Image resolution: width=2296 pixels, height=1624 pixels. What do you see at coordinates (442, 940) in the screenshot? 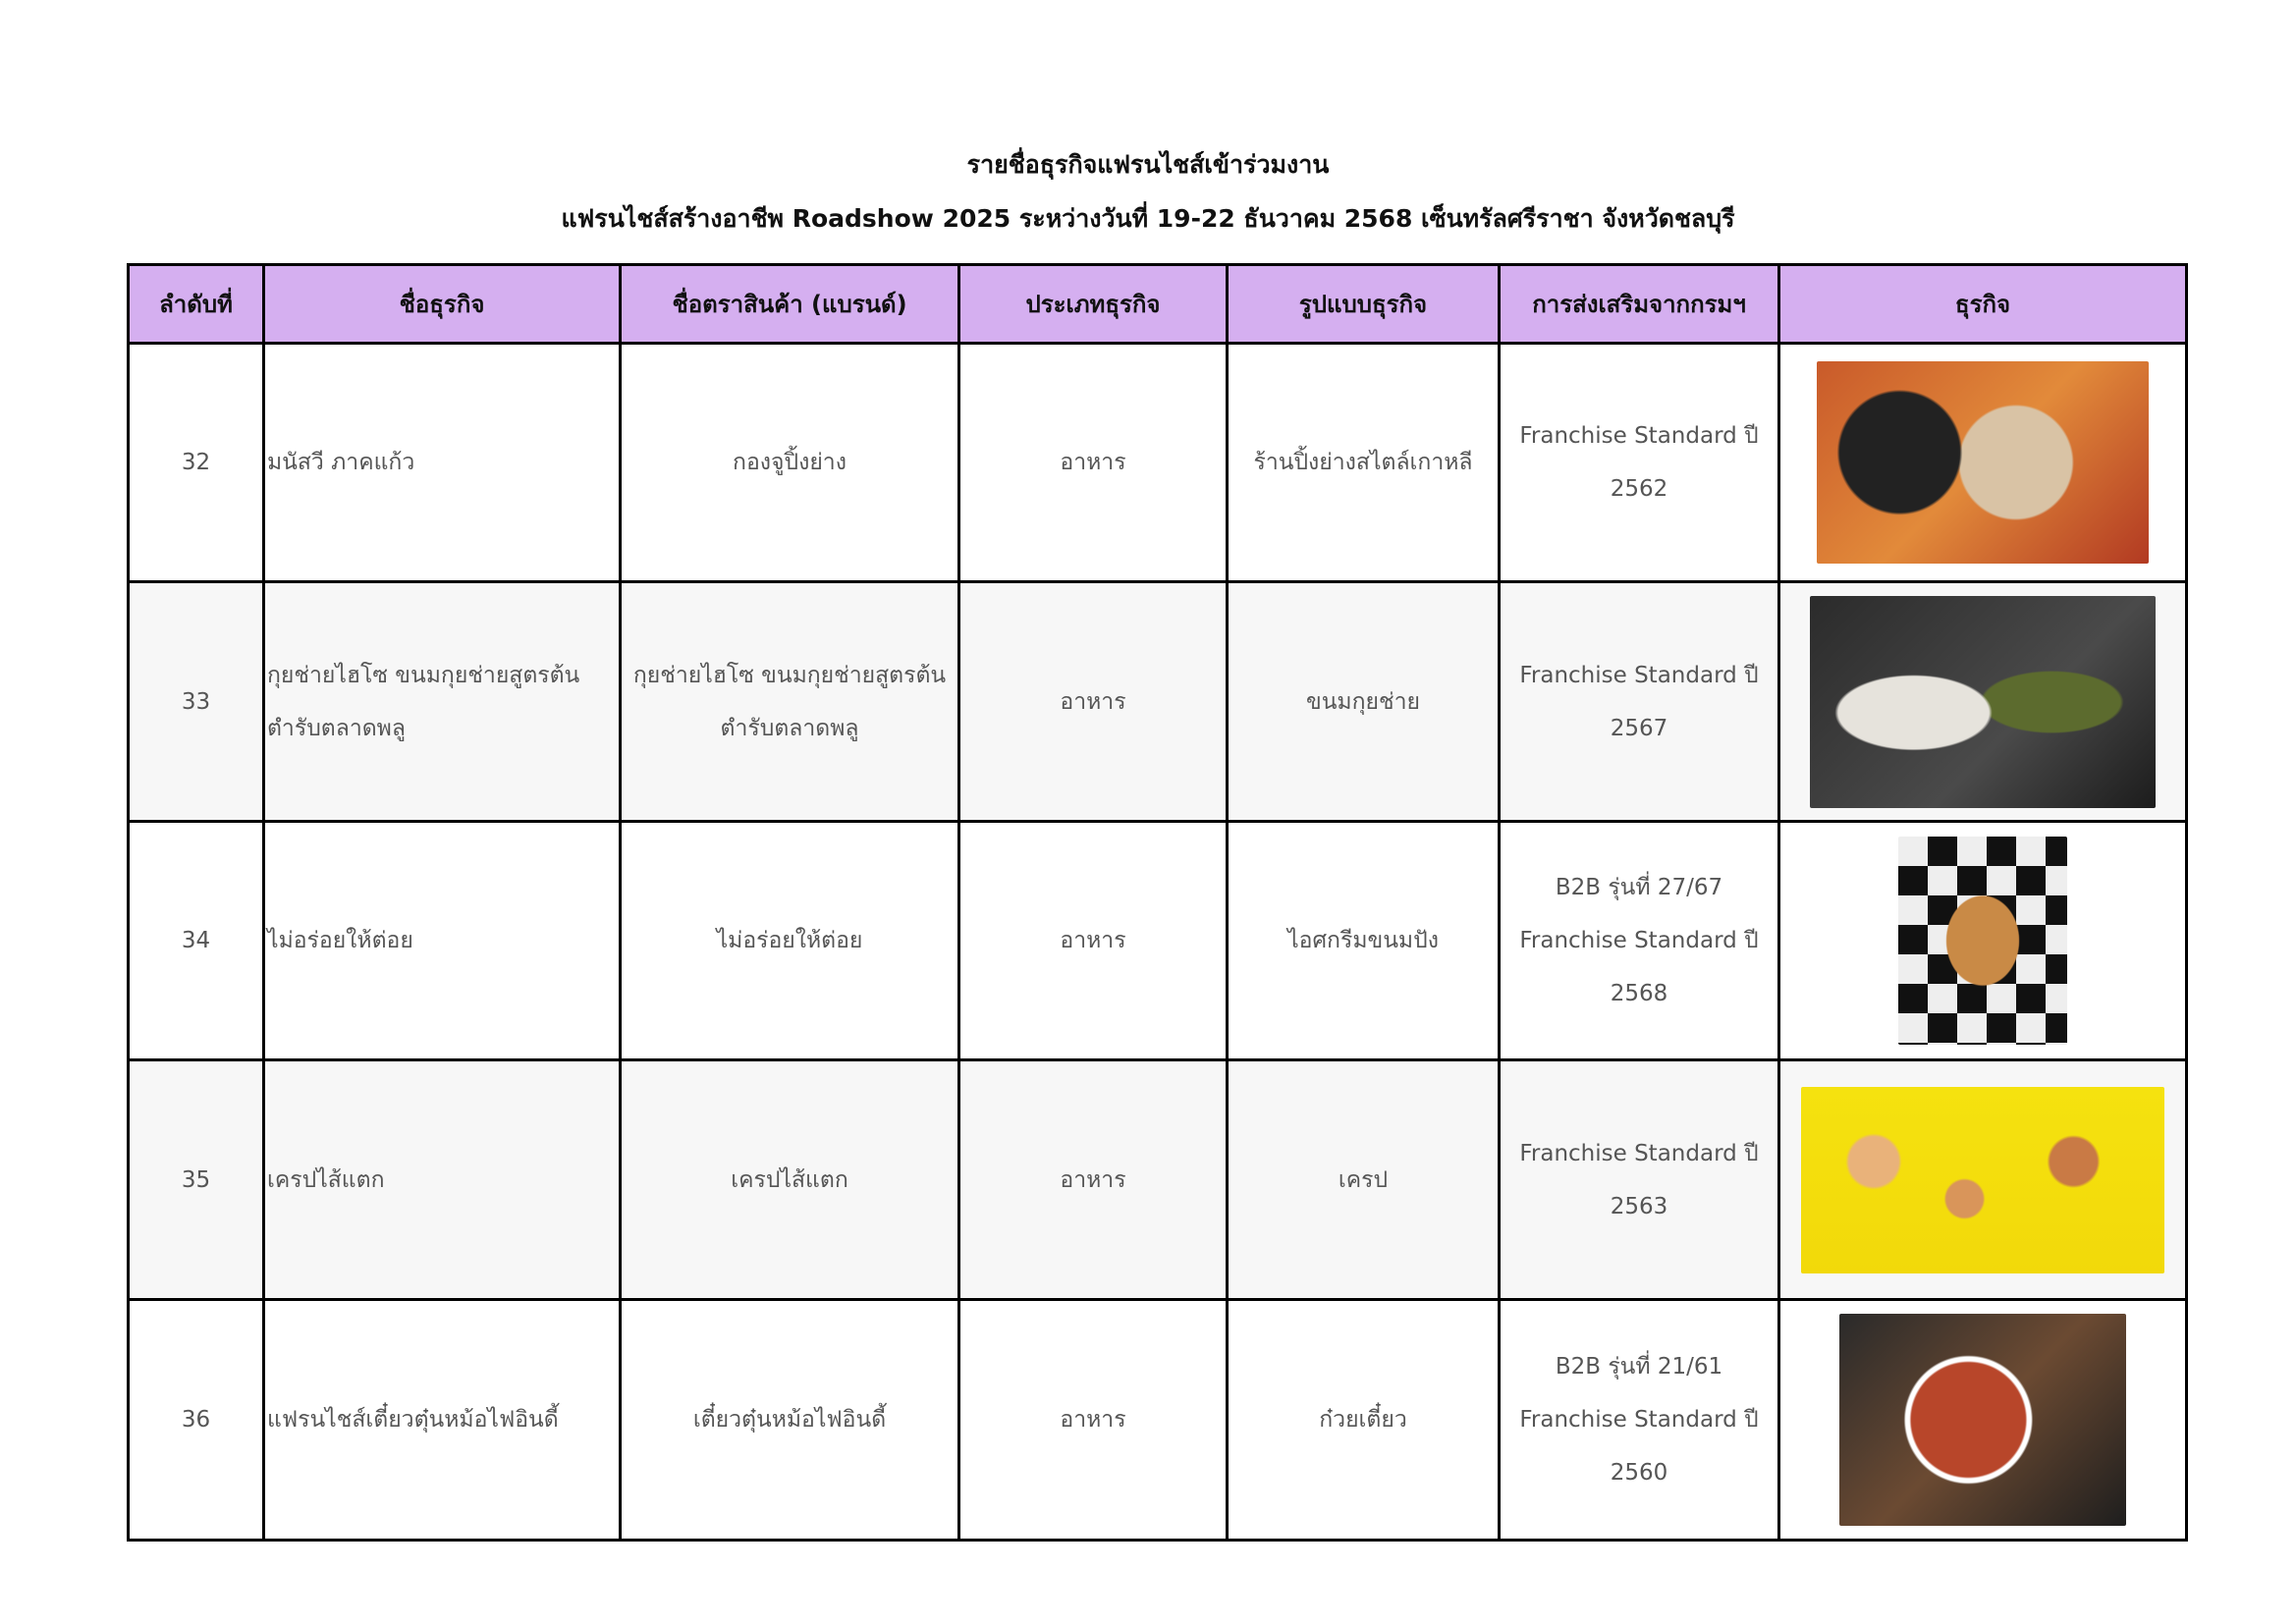
I see `business-name: ไม่อร่อยให้ต่อย` at bounding box center [442, 940].